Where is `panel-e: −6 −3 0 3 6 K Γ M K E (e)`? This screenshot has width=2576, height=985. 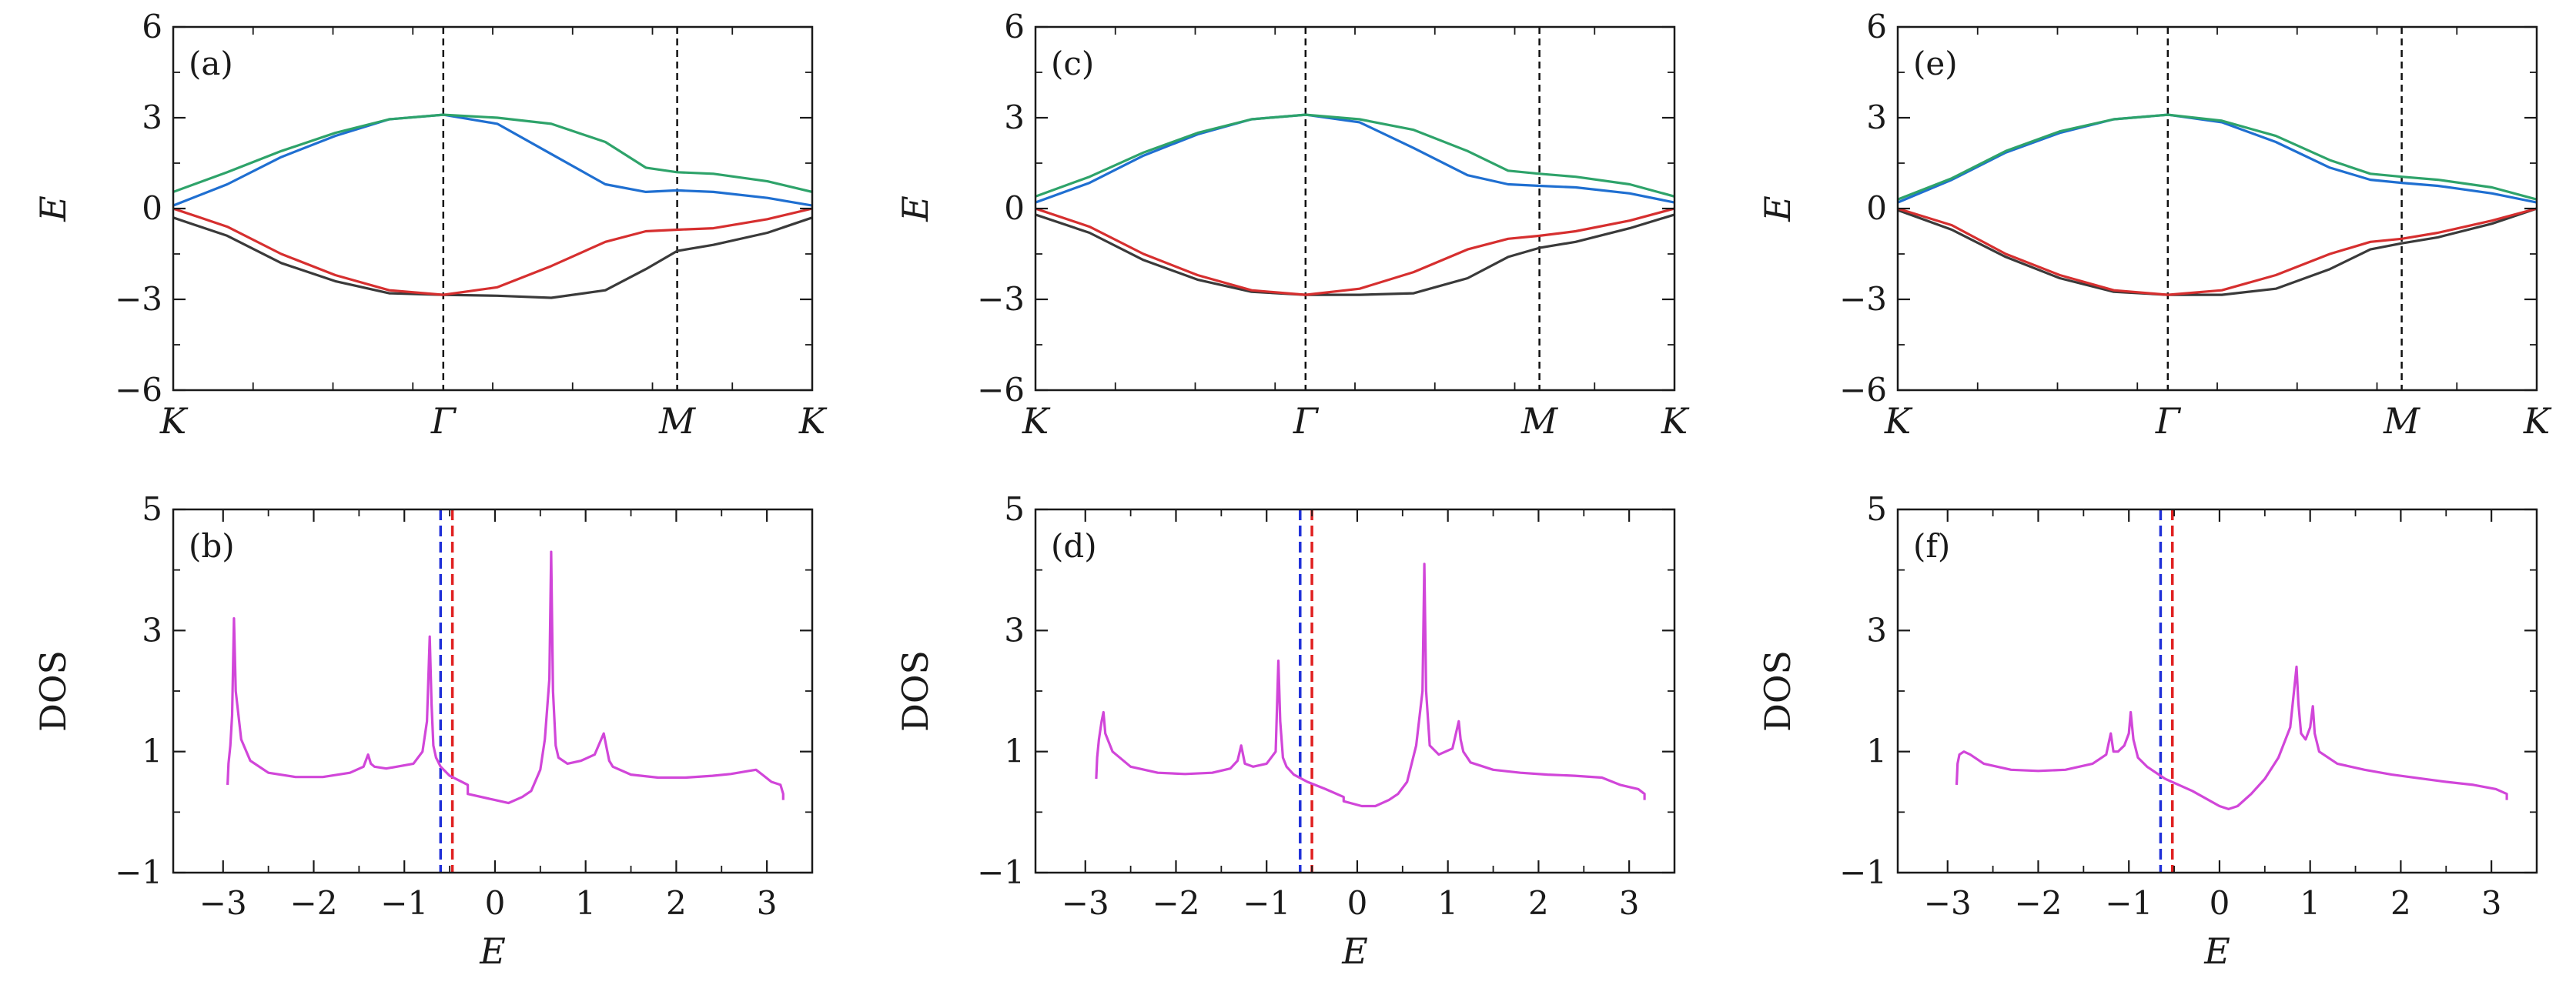
panel-e: −6 −3 0 3 6 K Γ M K E (e) is located at coordinates (2155, 225).